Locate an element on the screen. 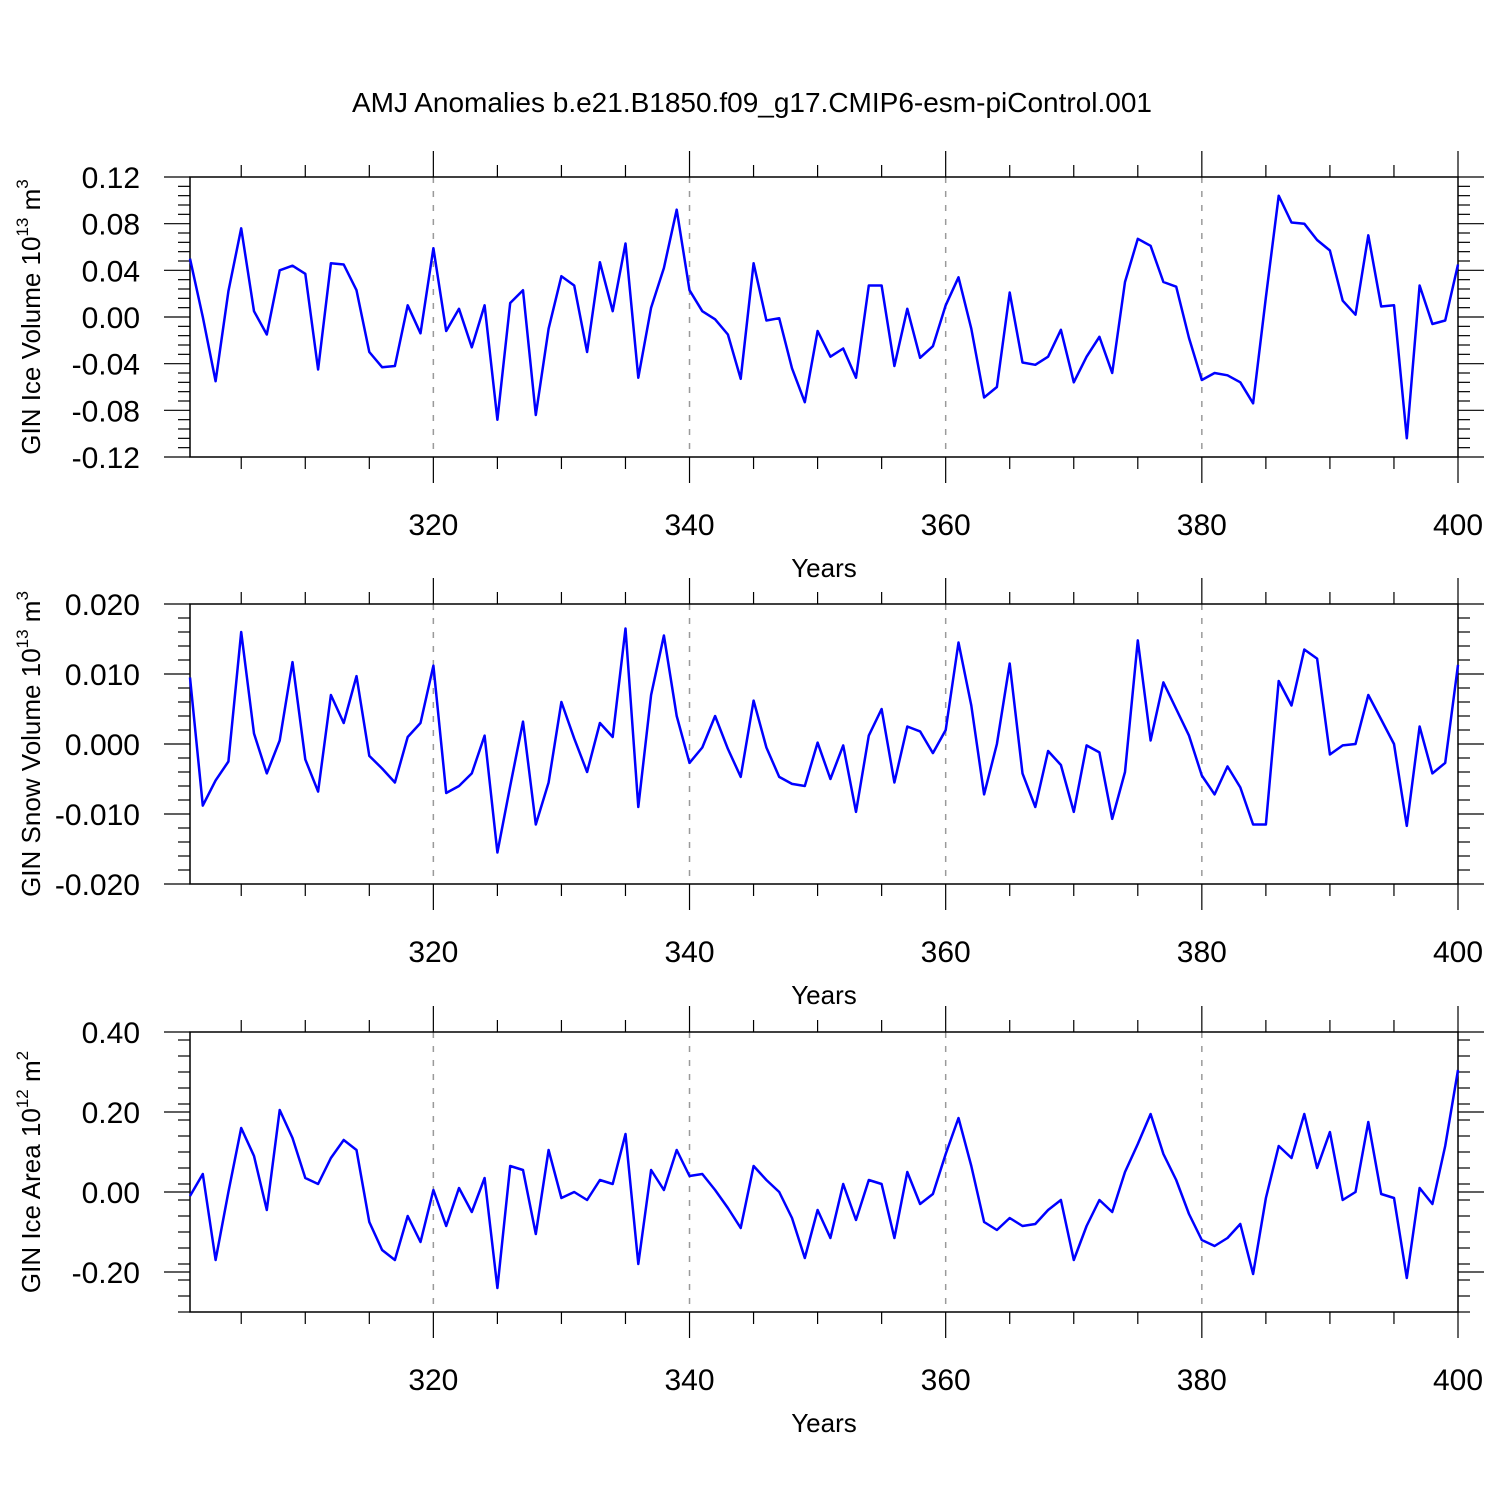 This screenshot has height=1500, width=1500. y-tick-label: 0.000 is located at coordinates (102, 745).